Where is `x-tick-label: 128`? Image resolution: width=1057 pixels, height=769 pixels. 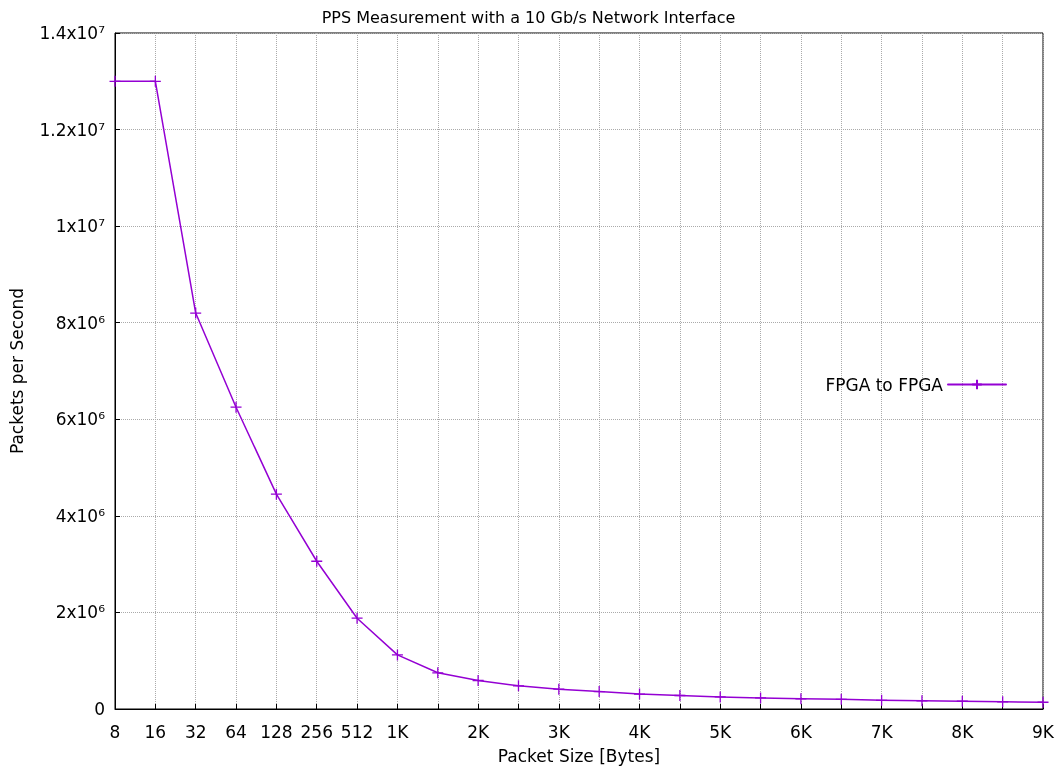 x-tick-label: 128 is located at coordinates (276, 731).